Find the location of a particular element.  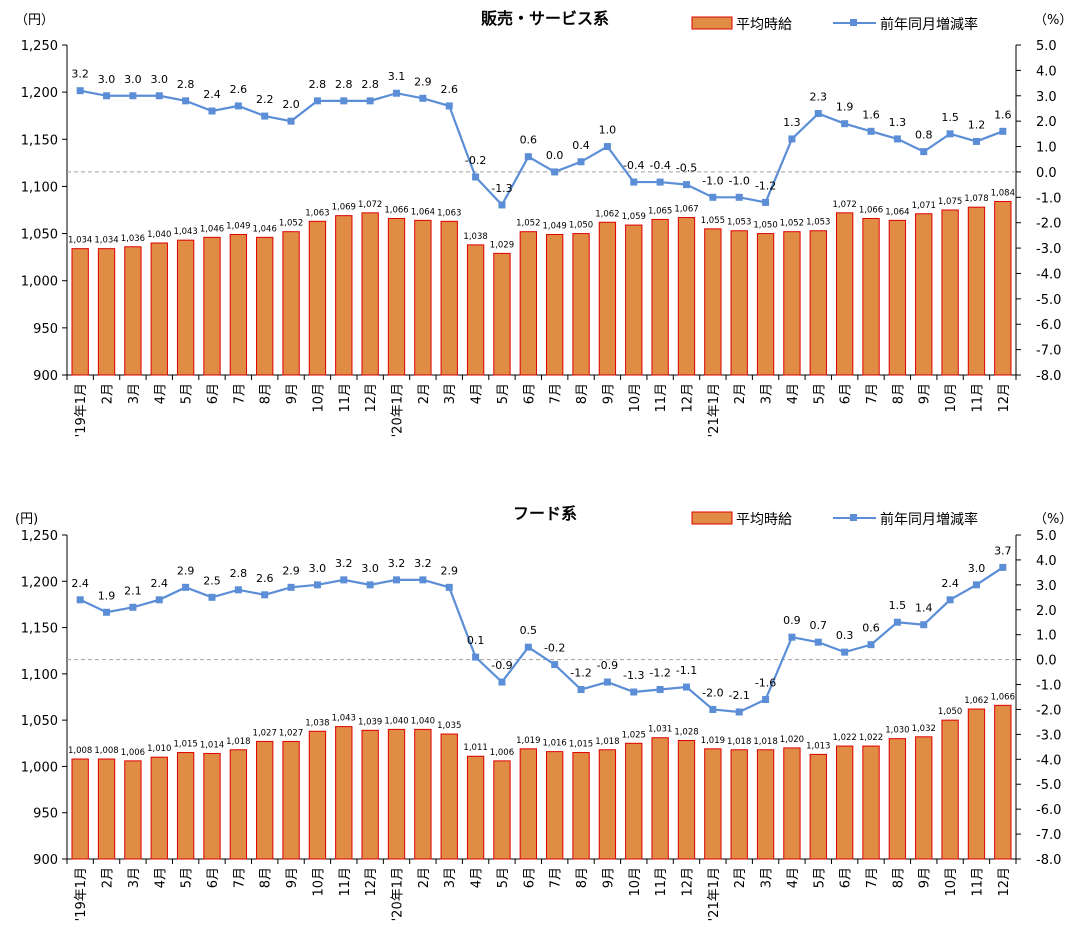

line-data-label: 2.4 is located at coordinates (950, 583).